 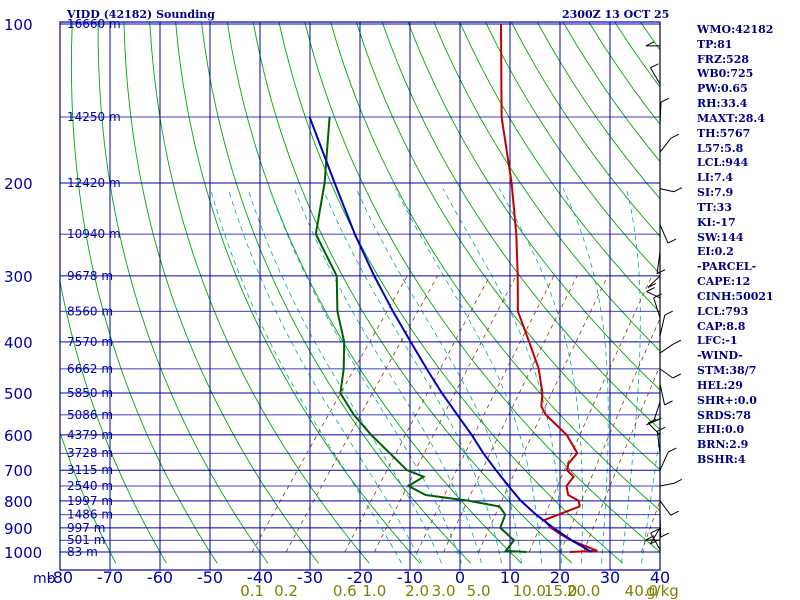 What do you see at coordinates (735, 29) in the screenshot?
I see `sounding-index: WMO:42182` at bounding box center [735, 29].